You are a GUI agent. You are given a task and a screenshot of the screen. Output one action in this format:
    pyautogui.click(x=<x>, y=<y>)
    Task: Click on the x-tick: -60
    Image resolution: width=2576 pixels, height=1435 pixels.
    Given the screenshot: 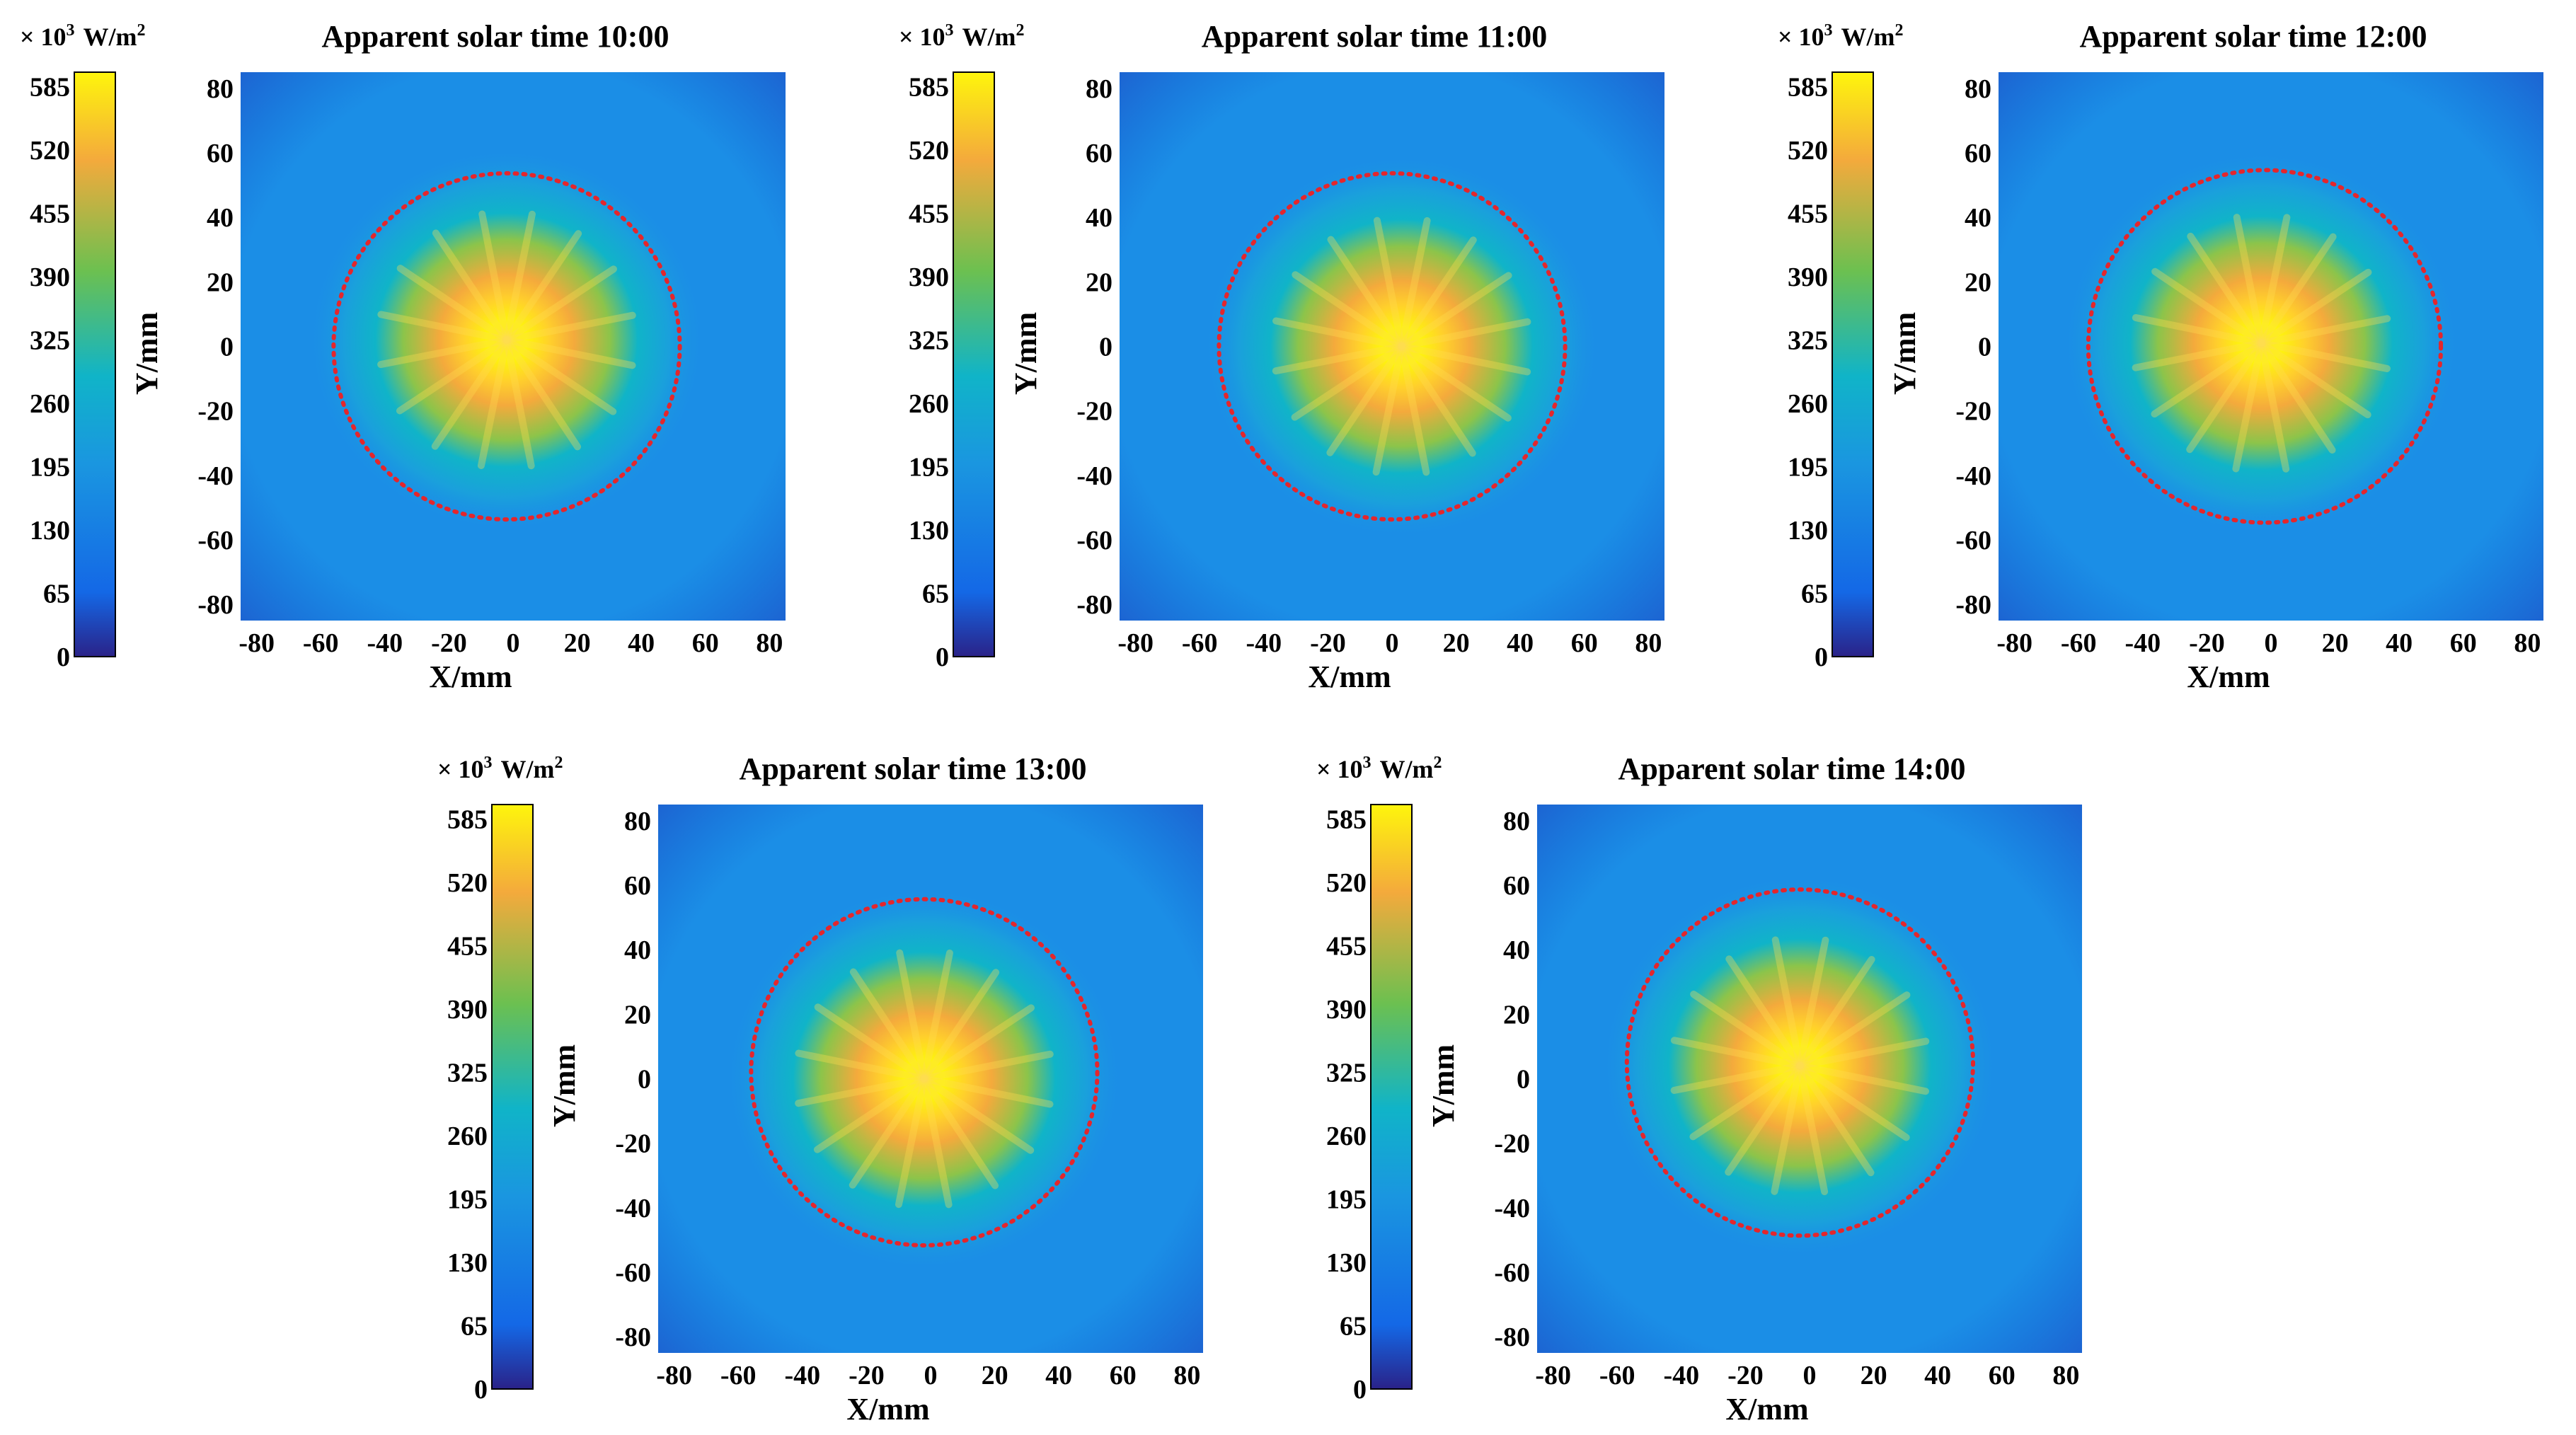 What is the action you would take?
    pyautogui.click(x=1200, y=643)
    